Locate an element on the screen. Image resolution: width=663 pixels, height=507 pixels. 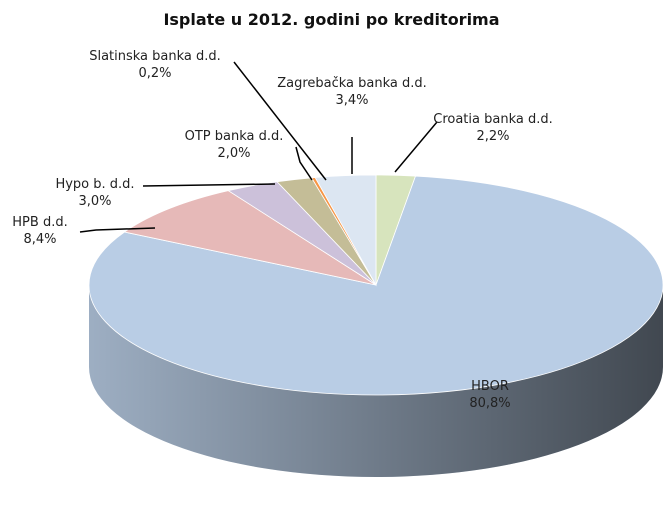
slice-value-label: 80,8% is located at coordinates (490, 403).